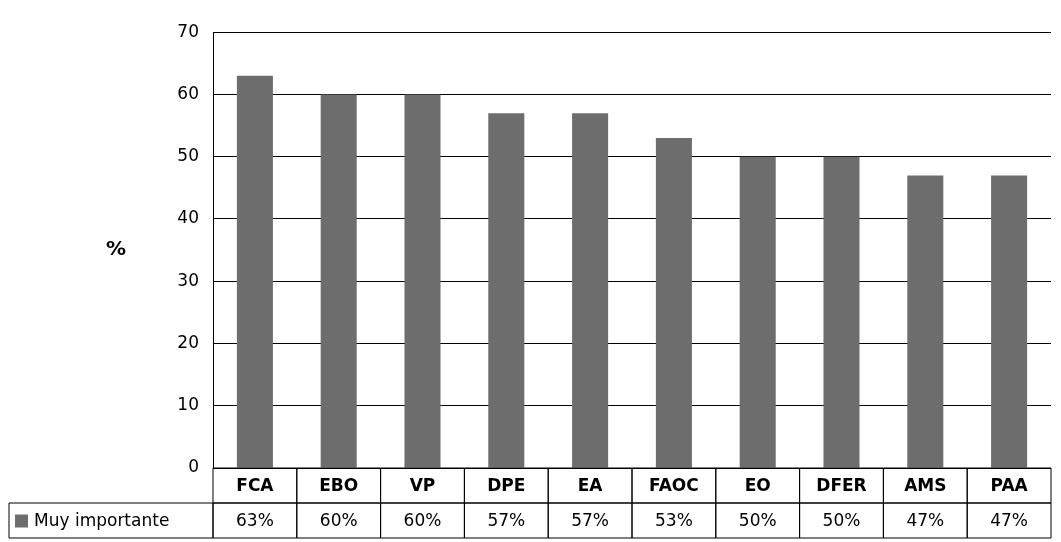 This screenshot has height=542, width=1061. Describe the element at coordinates (590, 484) in the screenshot. I see `x-tick-label: EA` at that location.